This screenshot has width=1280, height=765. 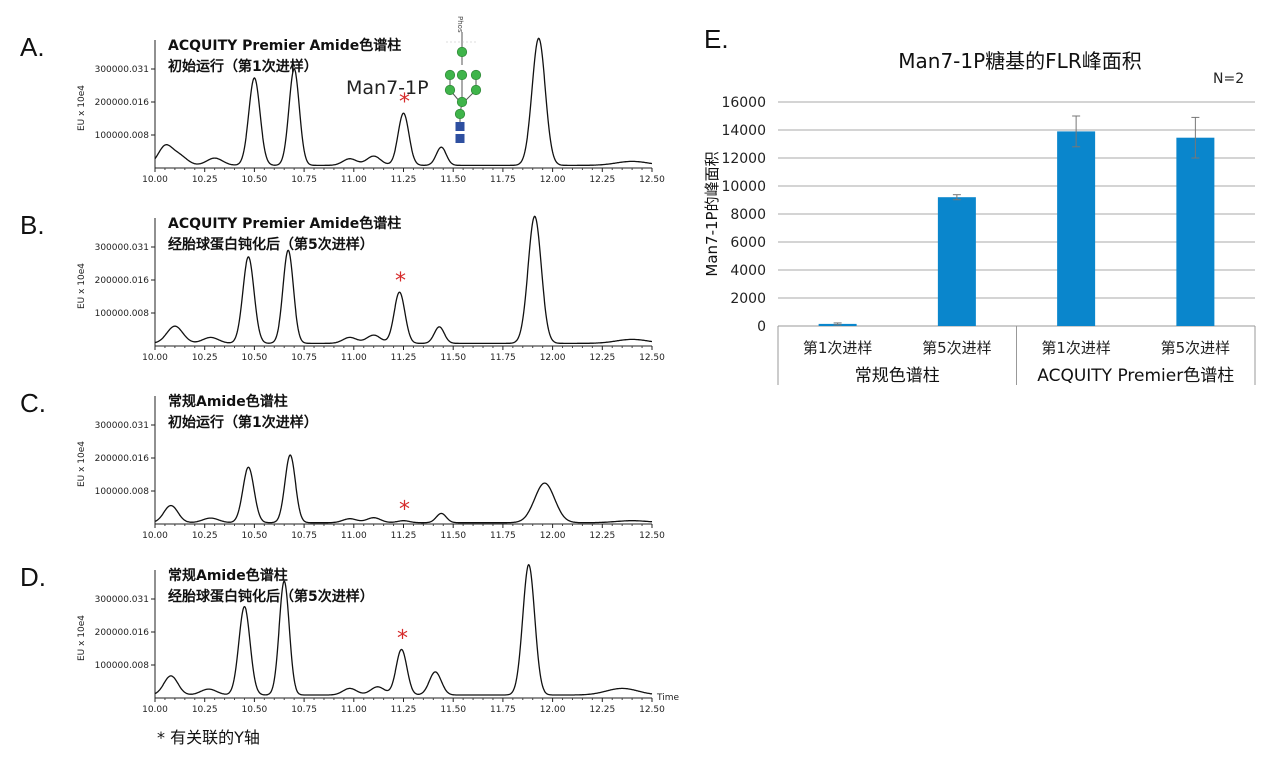 I want to click on bar-chart-title: Man7-1P糖基的FLR峰面积, so click(x=1019, y=61).